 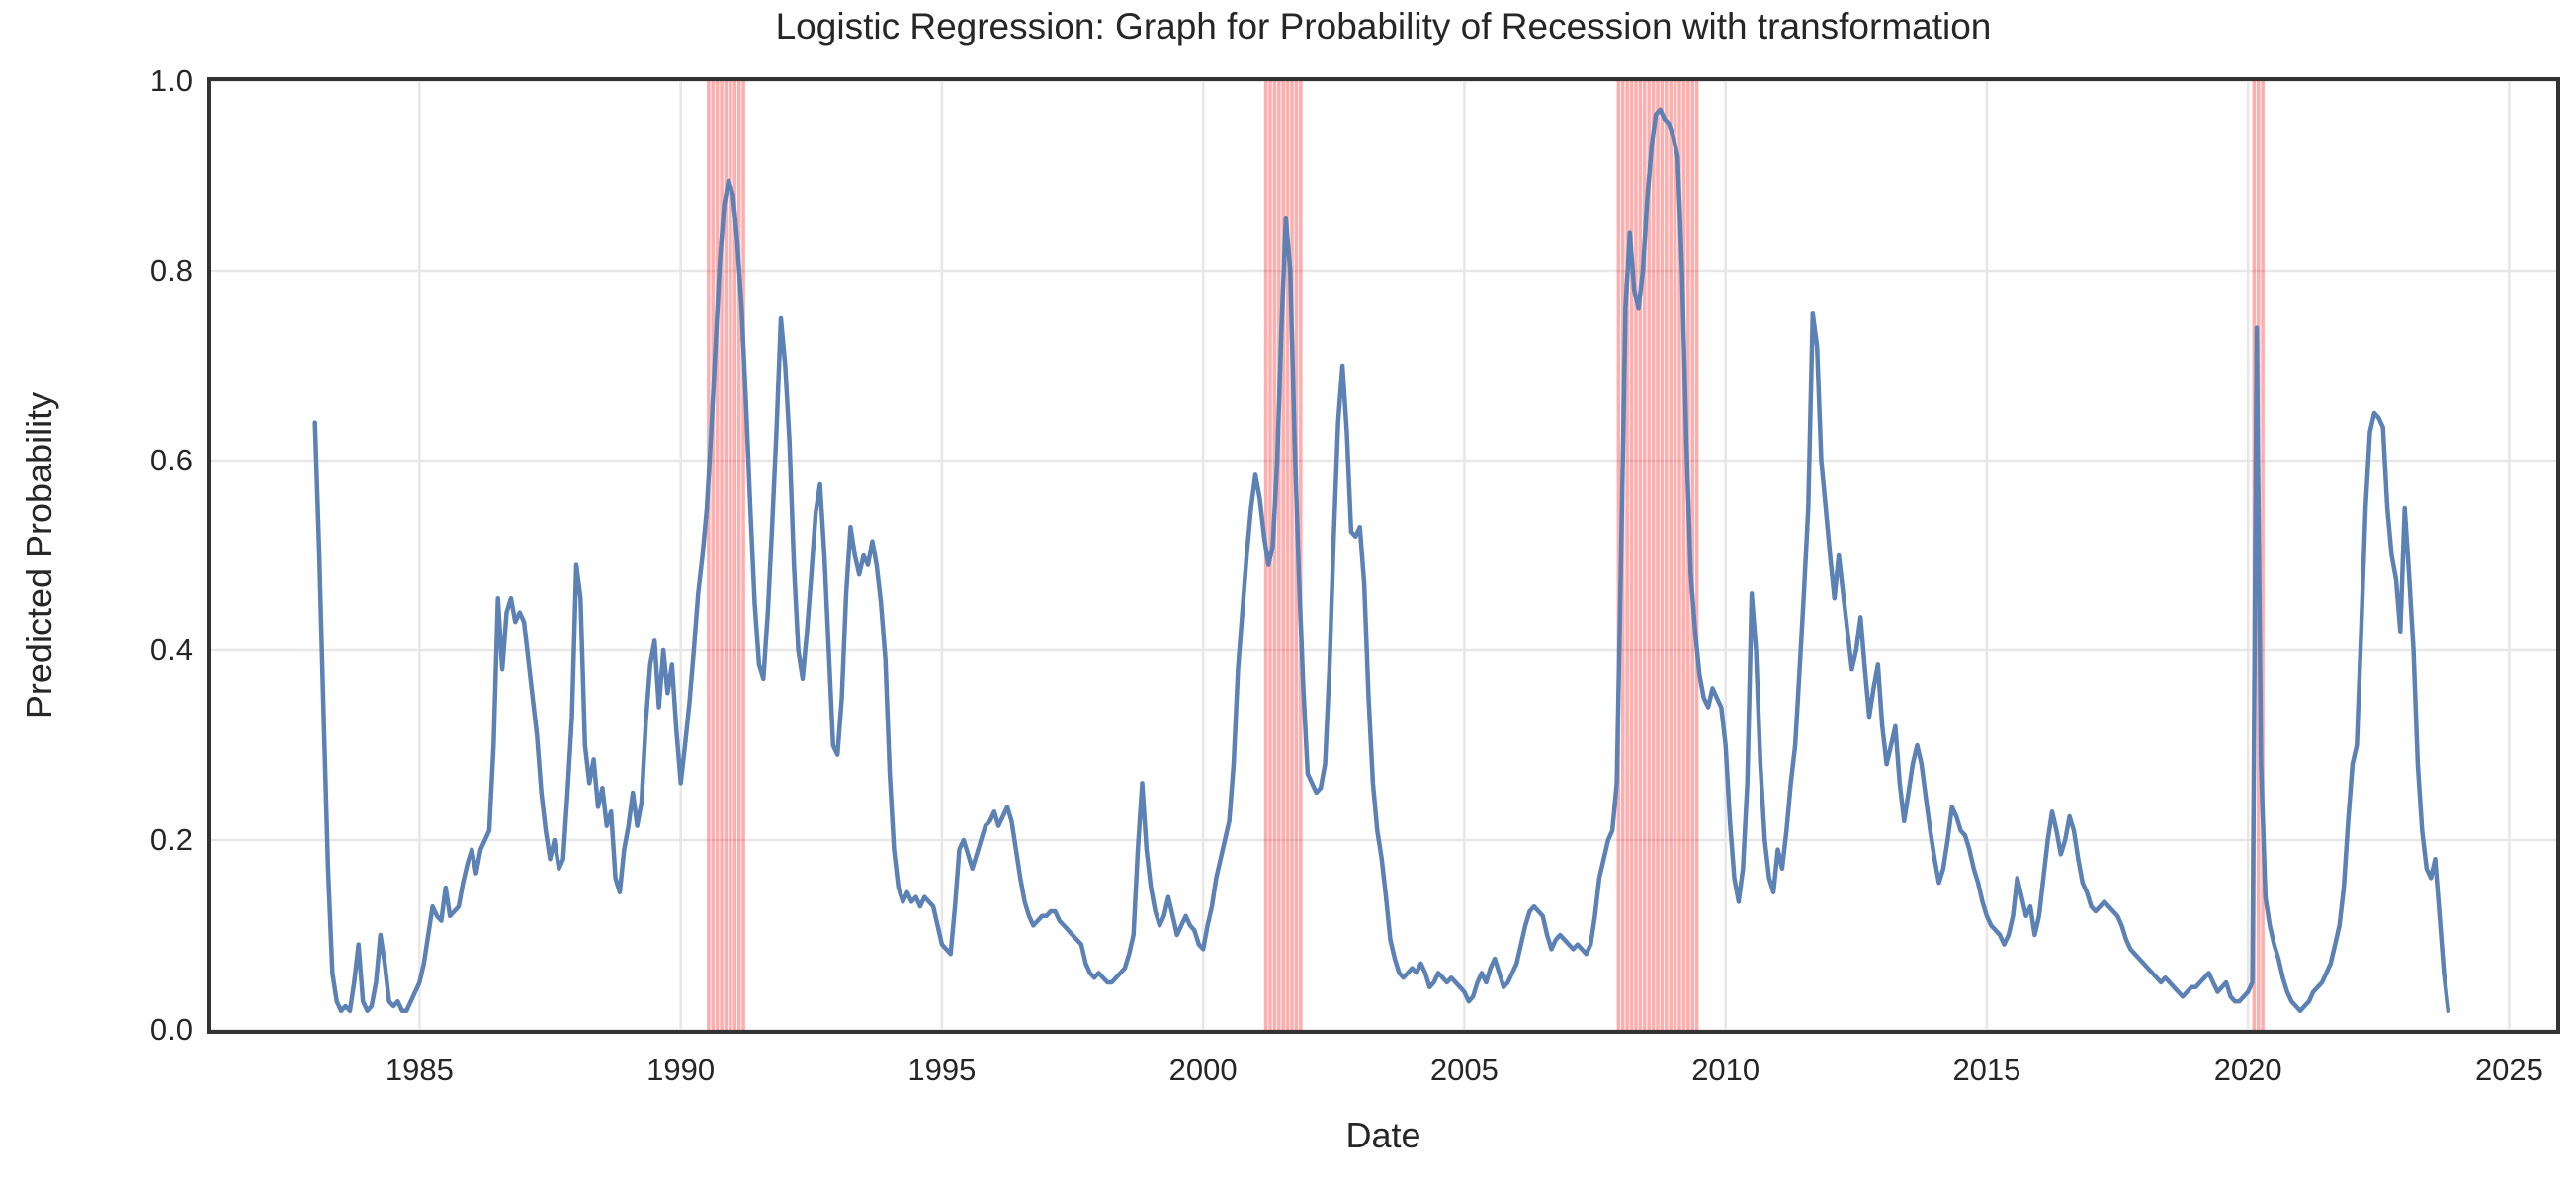 What do you see at coordinates (1203, 1070) in the screenshot?
I see `x-tick-label: 2000` at bounding box center [1203, 1070].